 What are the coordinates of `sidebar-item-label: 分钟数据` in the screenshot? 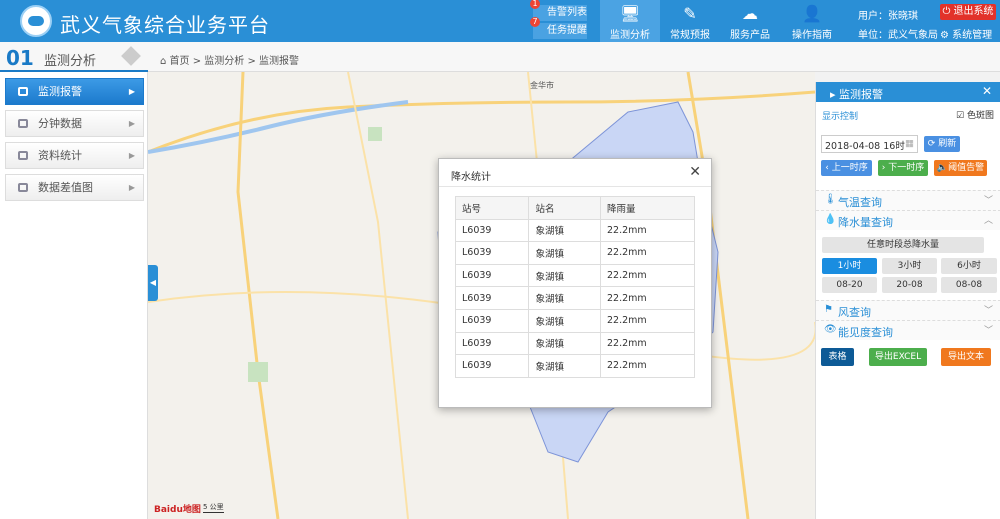 It's located at (60, 123).